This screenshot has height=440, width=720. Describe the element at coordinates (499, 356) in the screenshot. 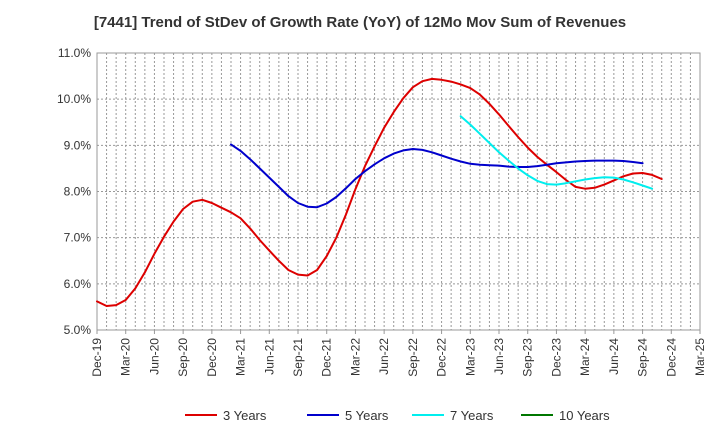

I see `x-tick-label: Jun-23` at that location.